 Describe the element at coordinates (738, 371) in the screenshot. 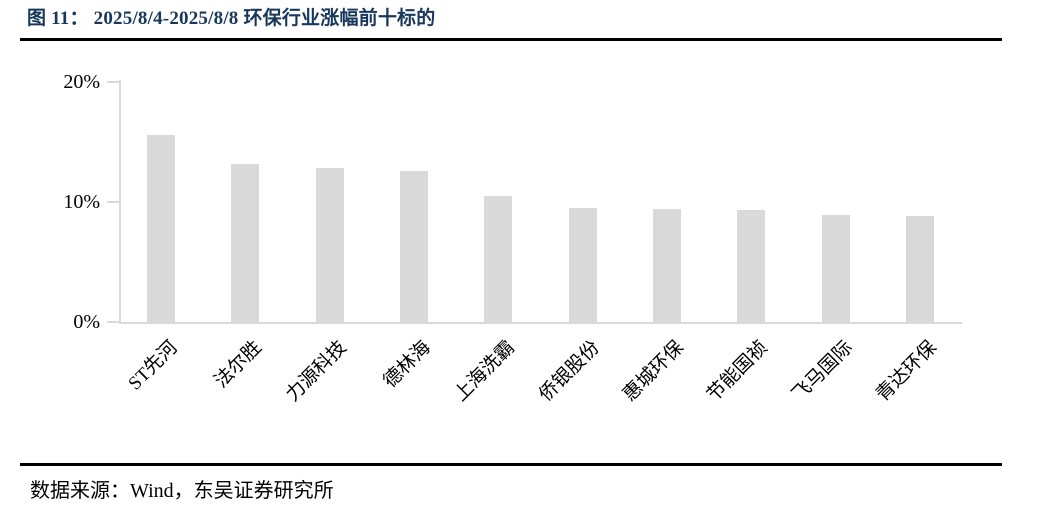

I see `x-category-label: 节能国祯` at that location.